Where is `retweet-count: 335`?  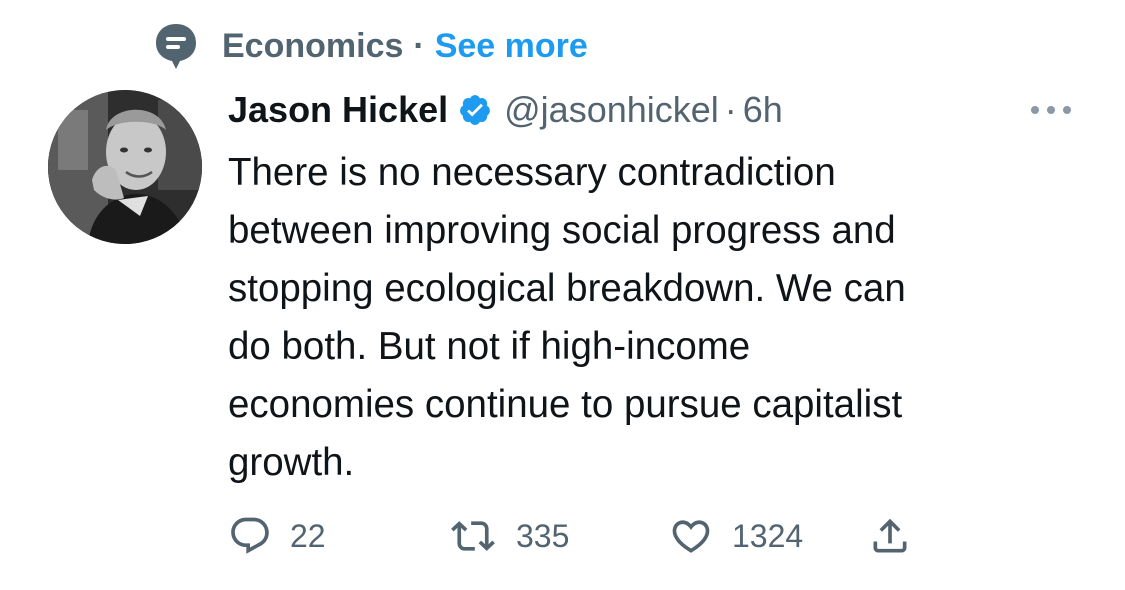 retweet-count: 335 is located at coordinates (543, 535).